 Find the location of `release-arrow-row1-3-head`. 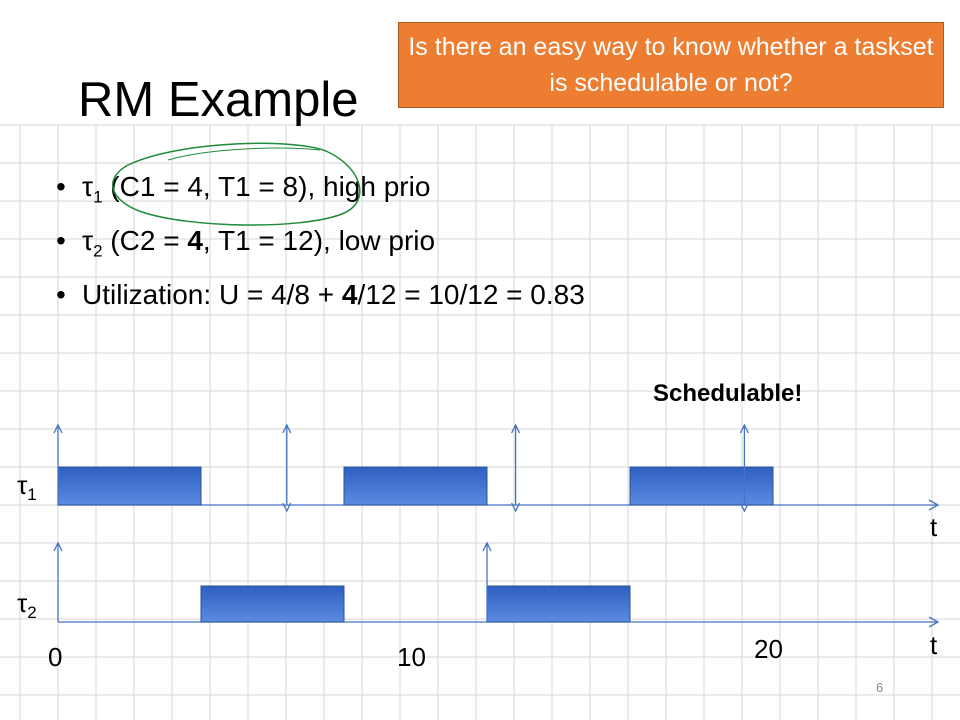

release-arrow-row1-3-head is located at coordinates (516, 428).